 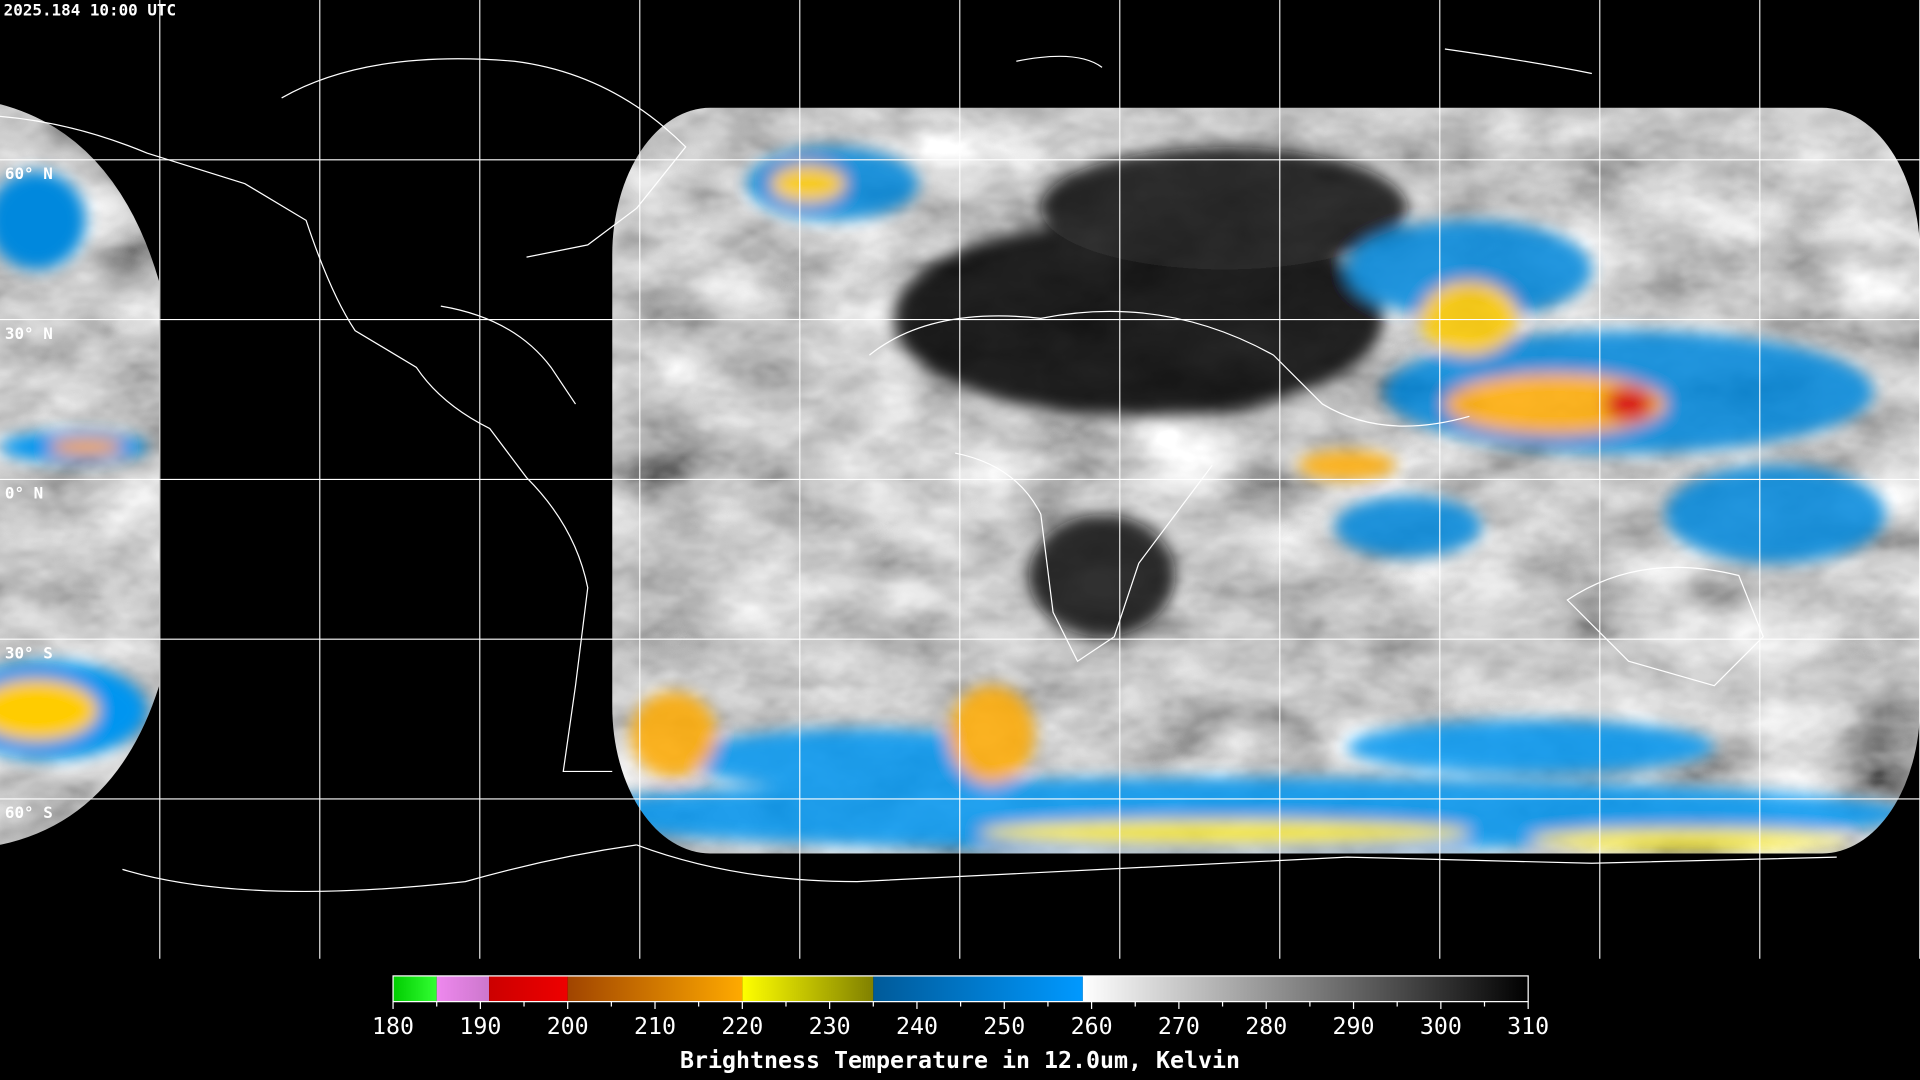 I want to click on colorbar-tick-label: 250, so click(x=1004, y=1026).